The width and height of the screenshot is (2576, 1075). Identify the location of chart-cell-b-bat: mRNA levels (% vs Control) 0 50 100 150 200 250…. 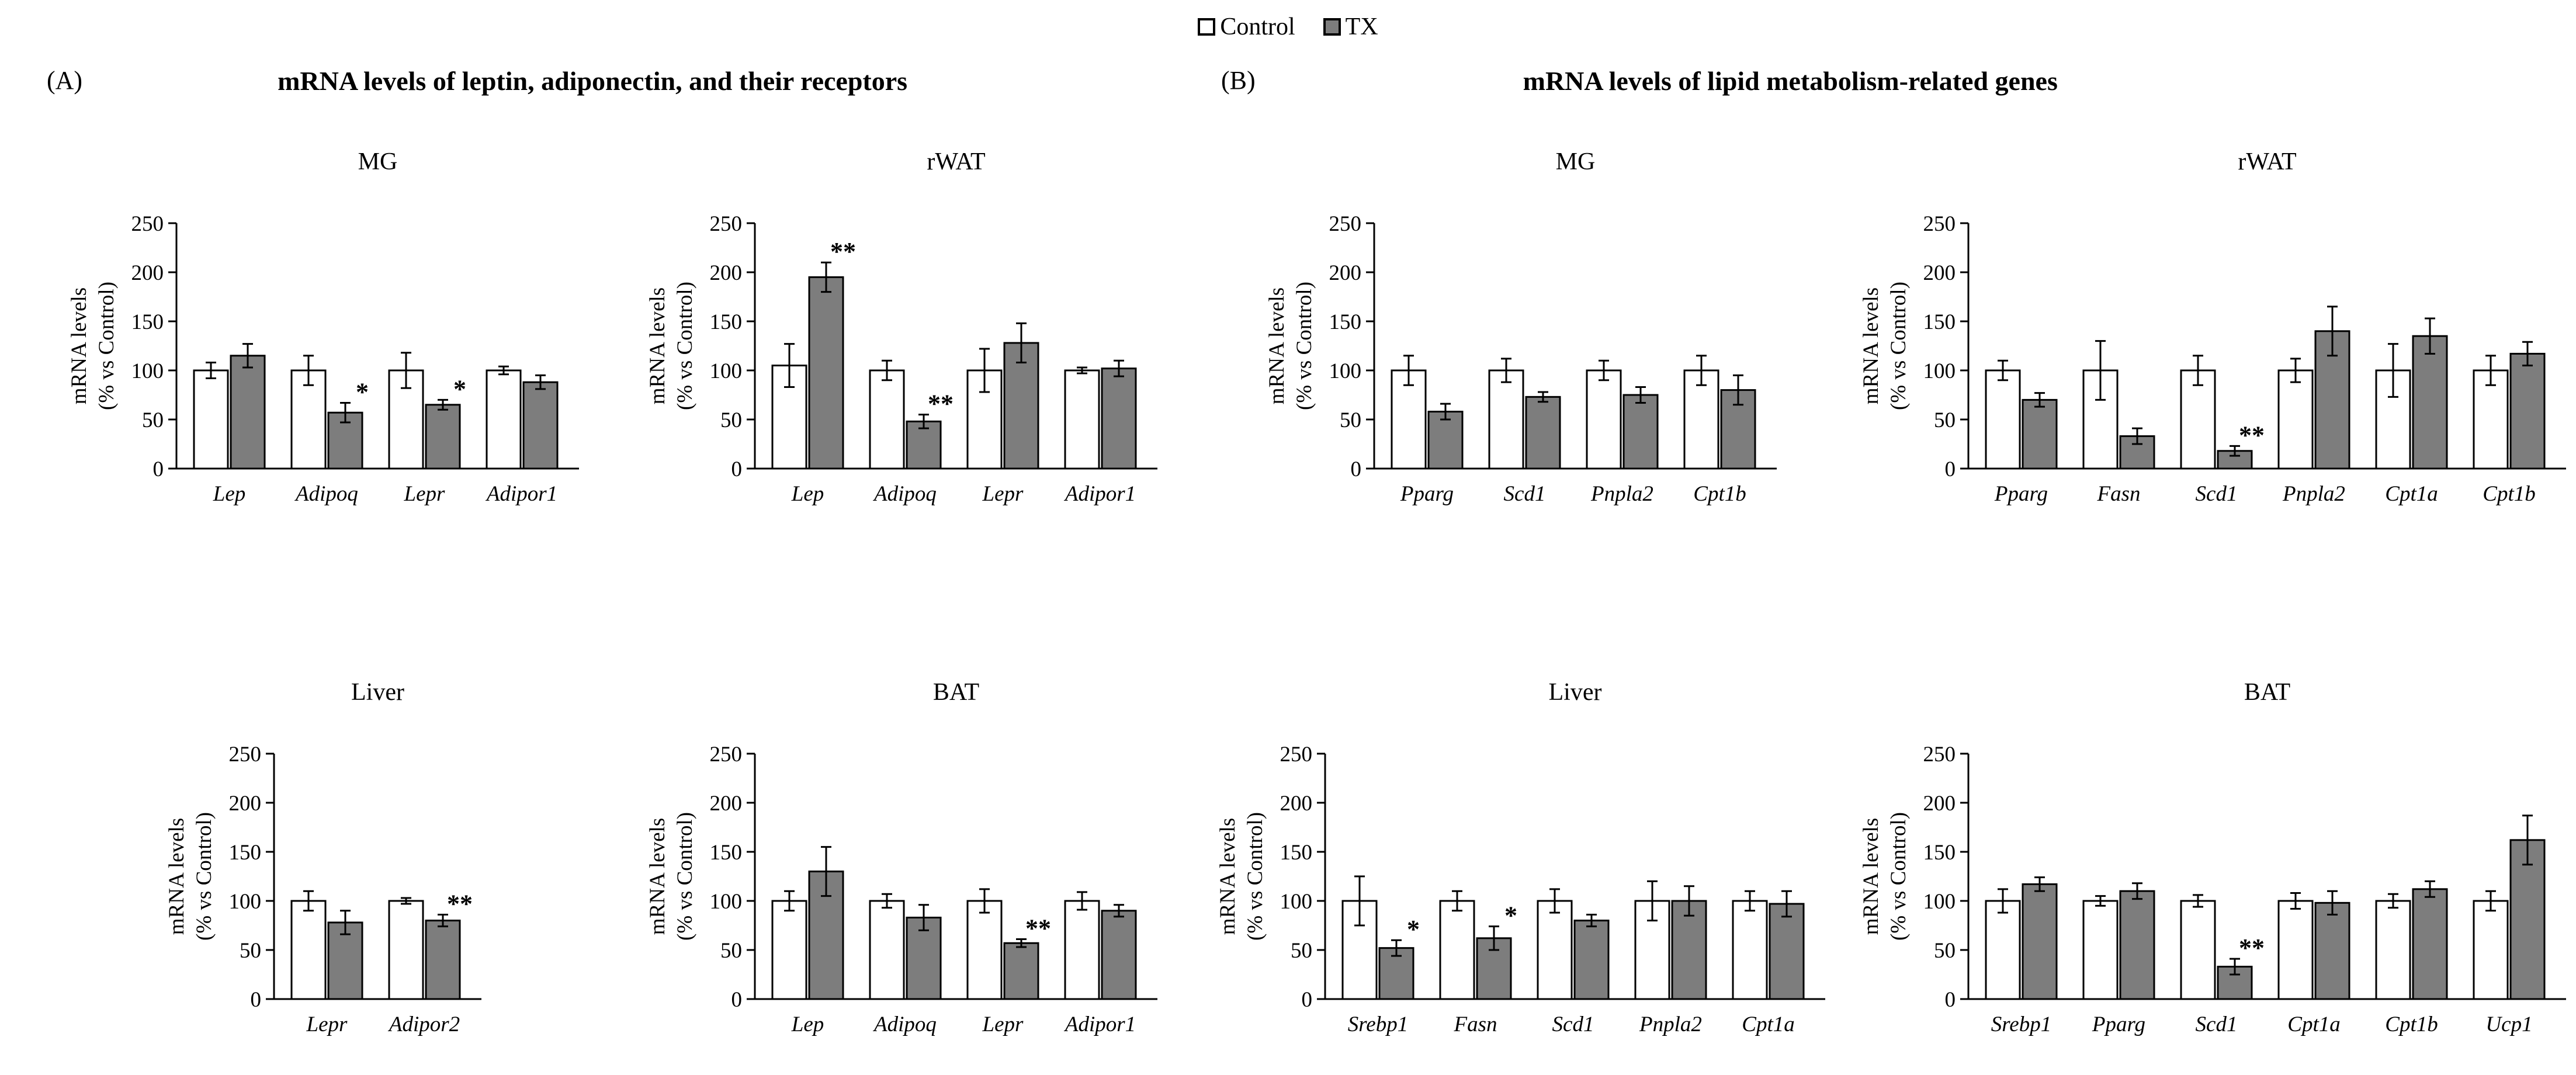
(2211, 859).